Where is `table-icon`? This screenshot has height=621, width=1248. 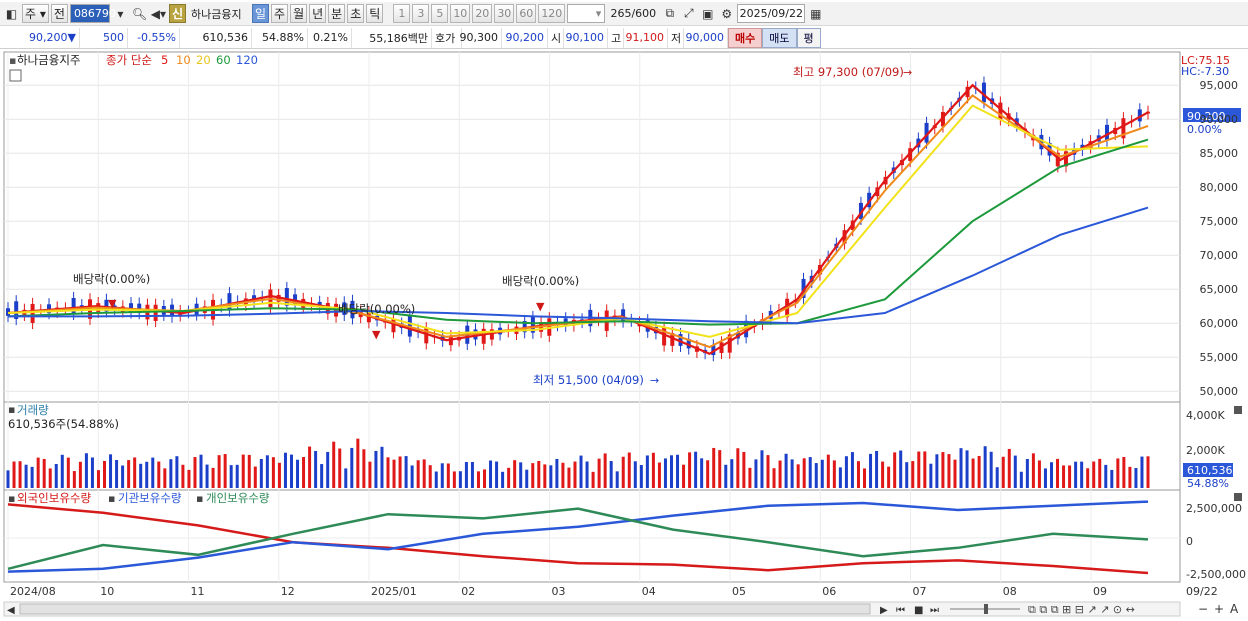 table-icon is located at coordinates (15, 75).